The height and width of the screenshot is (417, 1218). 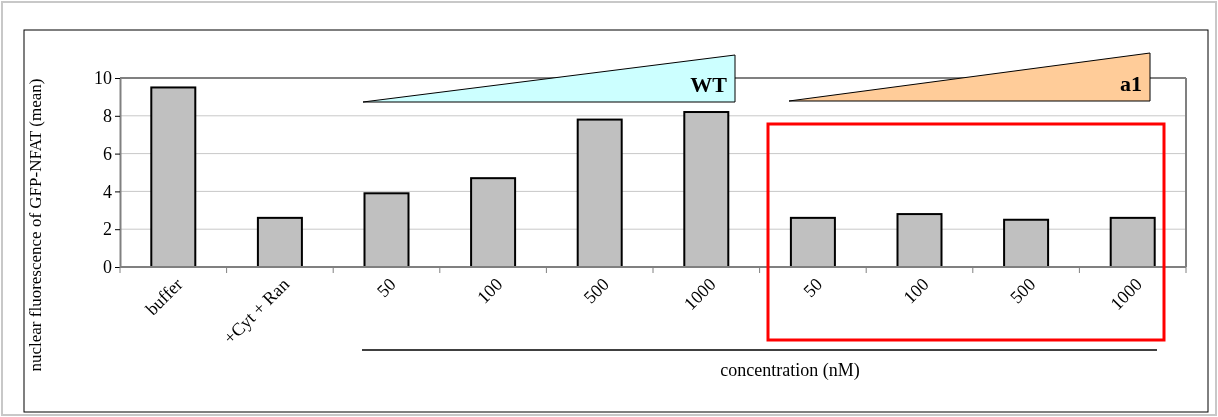 I want to click on y-tick-label: 8, so click(x=107, y=116).